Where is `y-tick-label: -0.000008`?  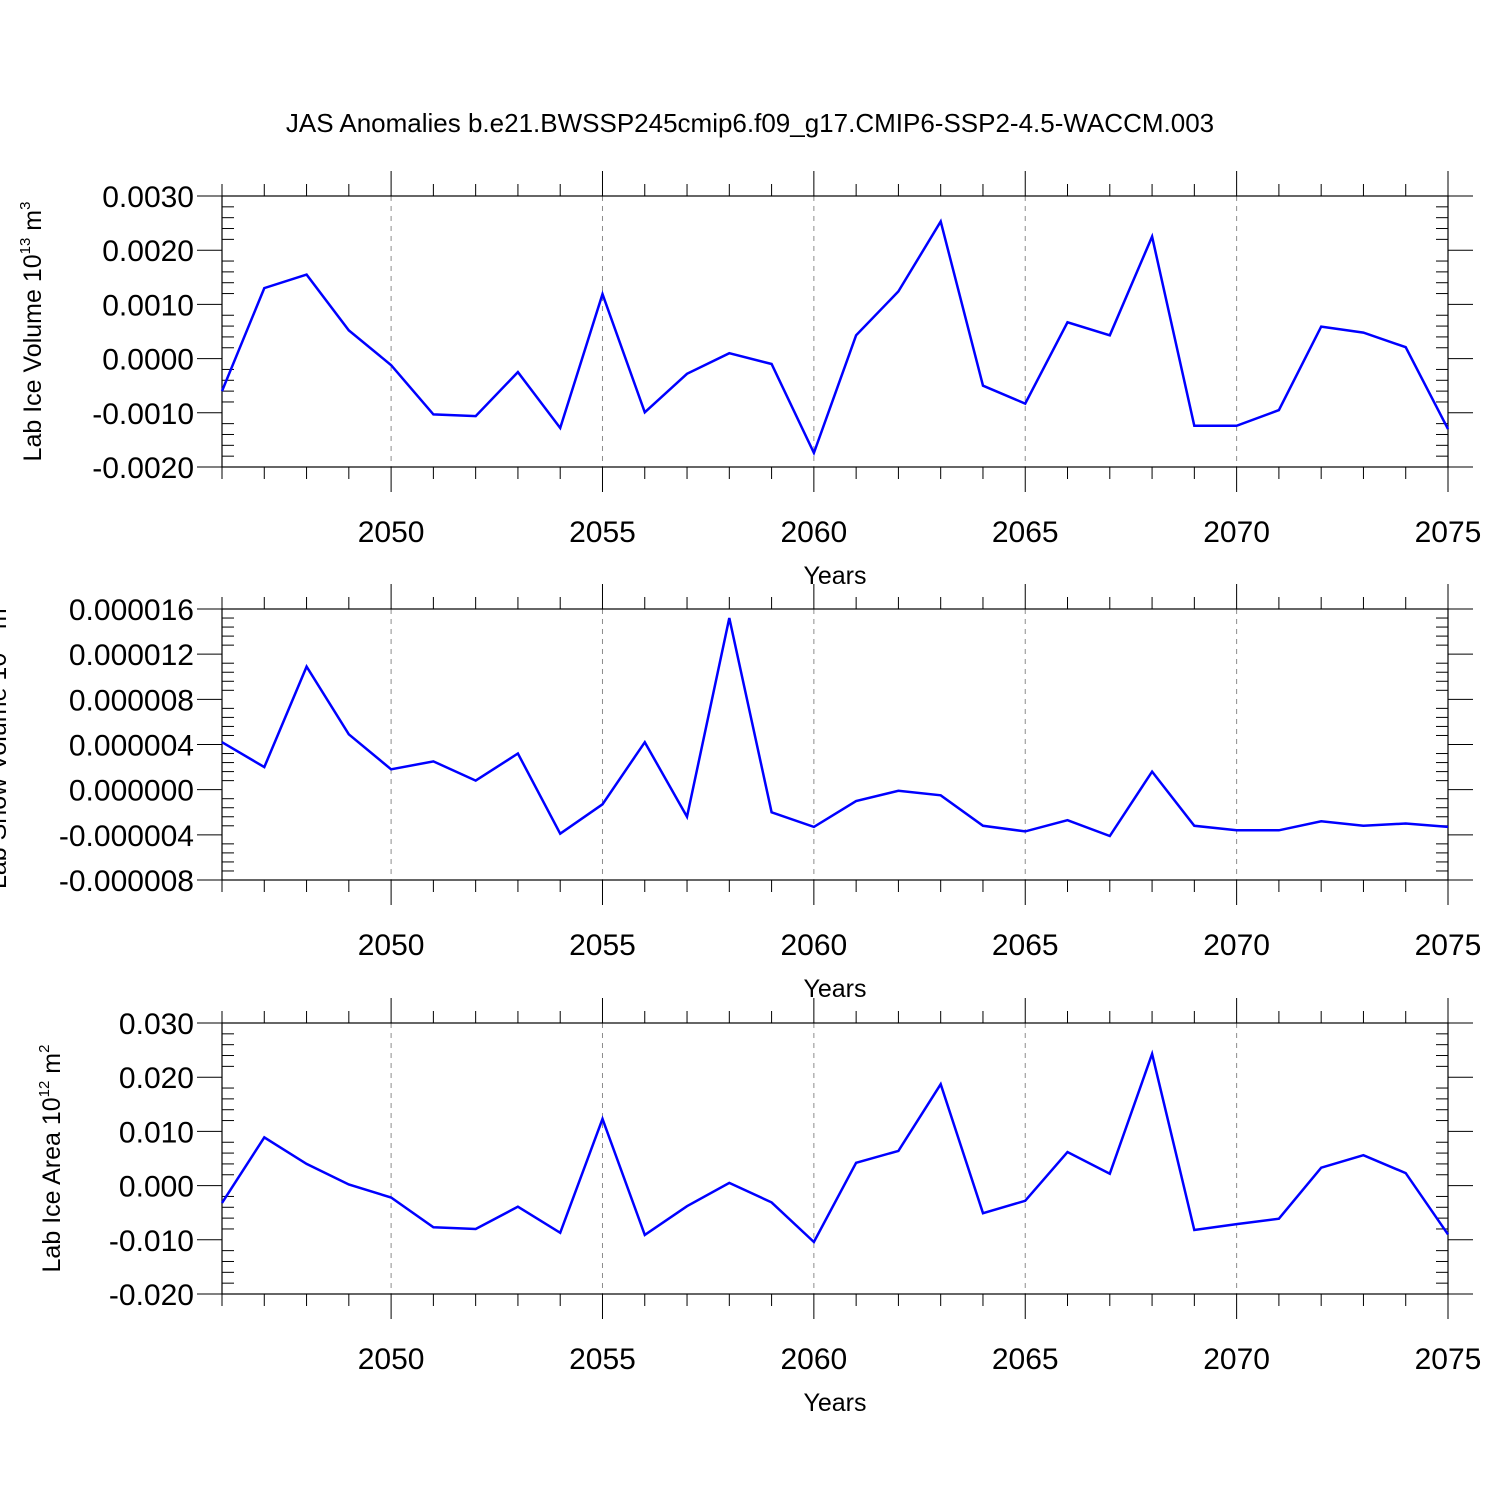
y-tick-label: -0.000008 is located at coordinates (126, 881).